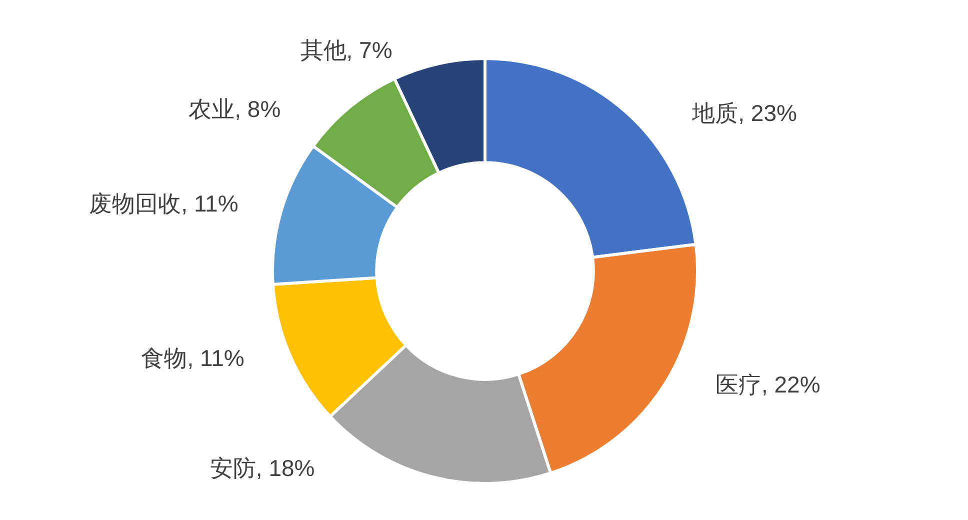 The image size is (968, 520). What do you see at coordinates (744, 113) in the screenshot?
I see `slice-label: 地质, 23%` at bounding box center [744, 113].